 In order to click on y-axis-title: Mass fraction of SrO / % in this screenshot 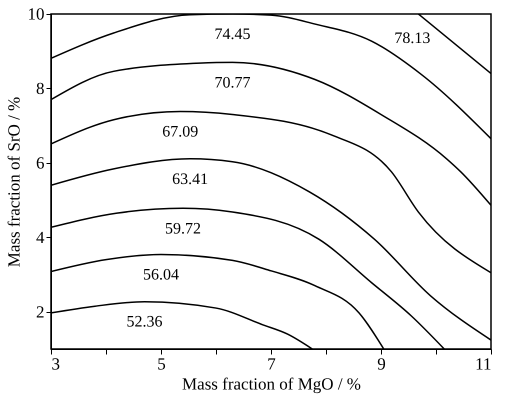, I will do `click(14, 182)`.